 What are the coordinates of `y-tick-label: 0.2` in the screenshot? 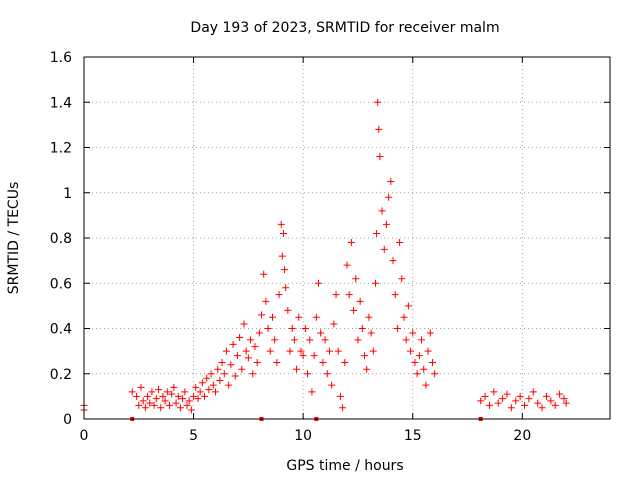 It's located at (61, 375).